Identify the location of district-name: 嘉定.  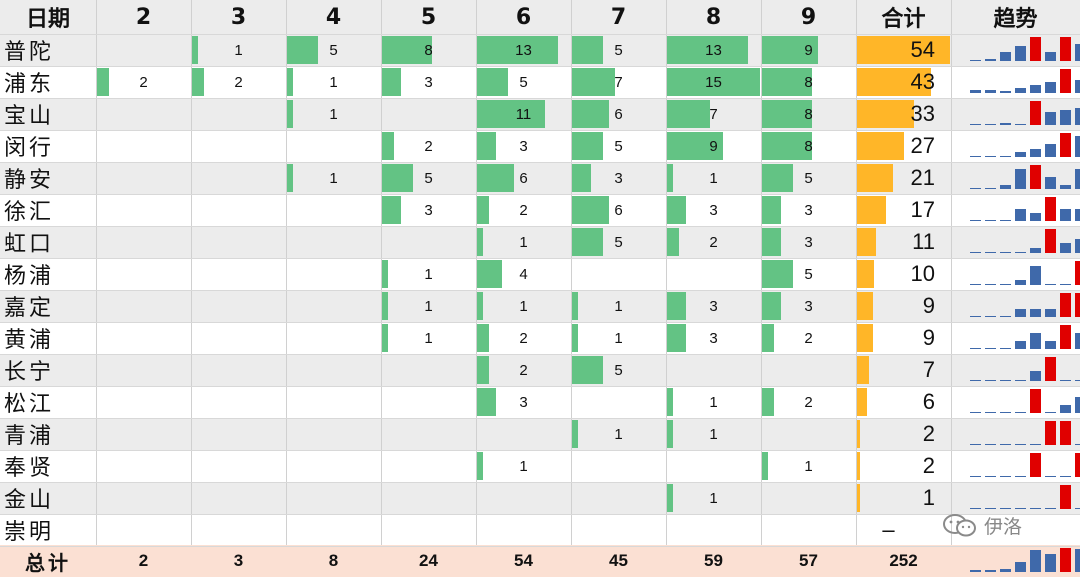
(29, 308).